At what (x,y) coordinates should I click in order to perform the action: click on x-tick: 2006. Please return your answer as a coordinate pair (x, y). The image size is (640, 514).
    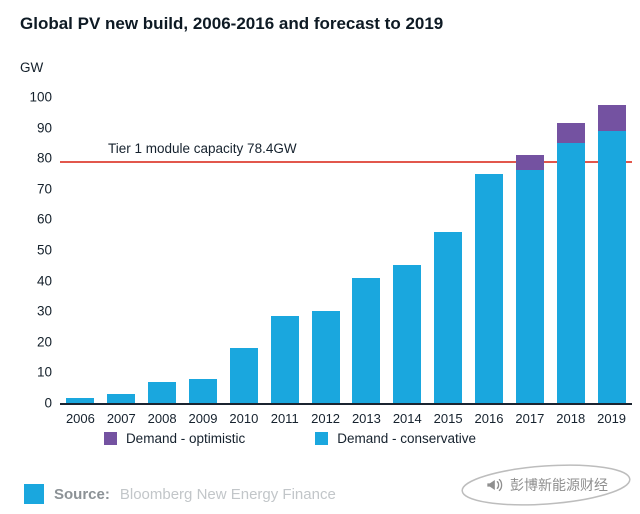
    Looking at the image, I should click on (80, 418).